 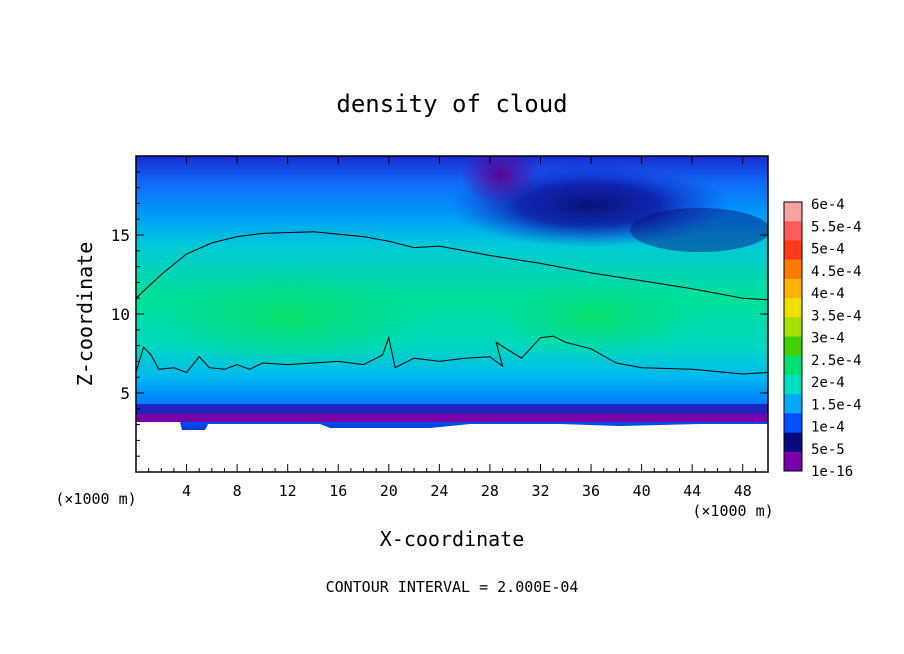 I want to click on colorbar-frame, so click(x=793, y=336).